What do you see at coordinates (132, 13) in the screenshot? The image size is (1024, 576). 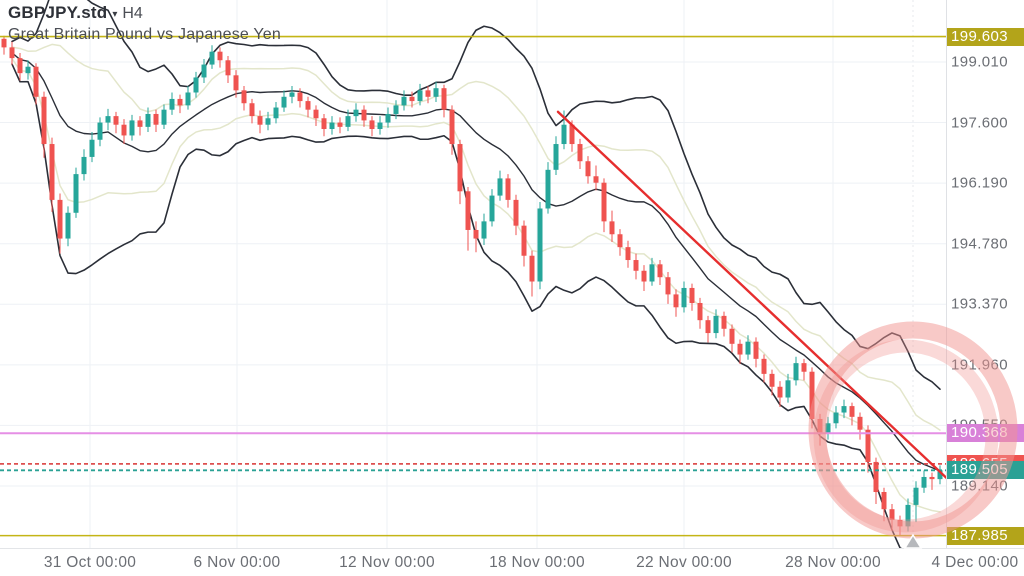 I see `timeframe-label: H4` at bounding box center [132, 13].